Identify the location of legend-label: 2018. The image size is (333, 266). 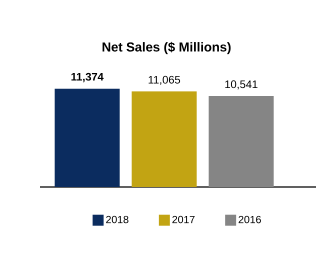
(117, 220).